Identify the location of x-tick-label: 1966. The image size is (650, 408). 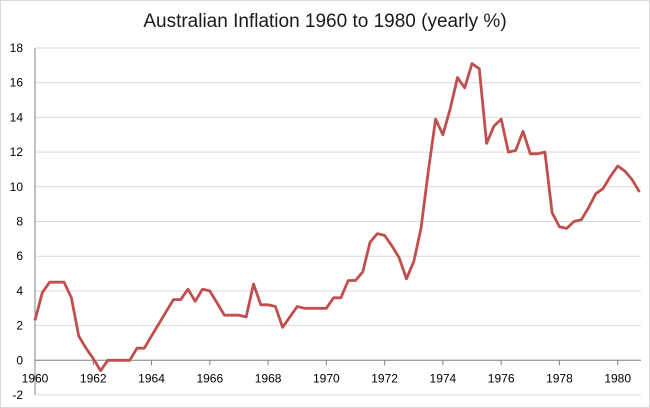
(209, 378).